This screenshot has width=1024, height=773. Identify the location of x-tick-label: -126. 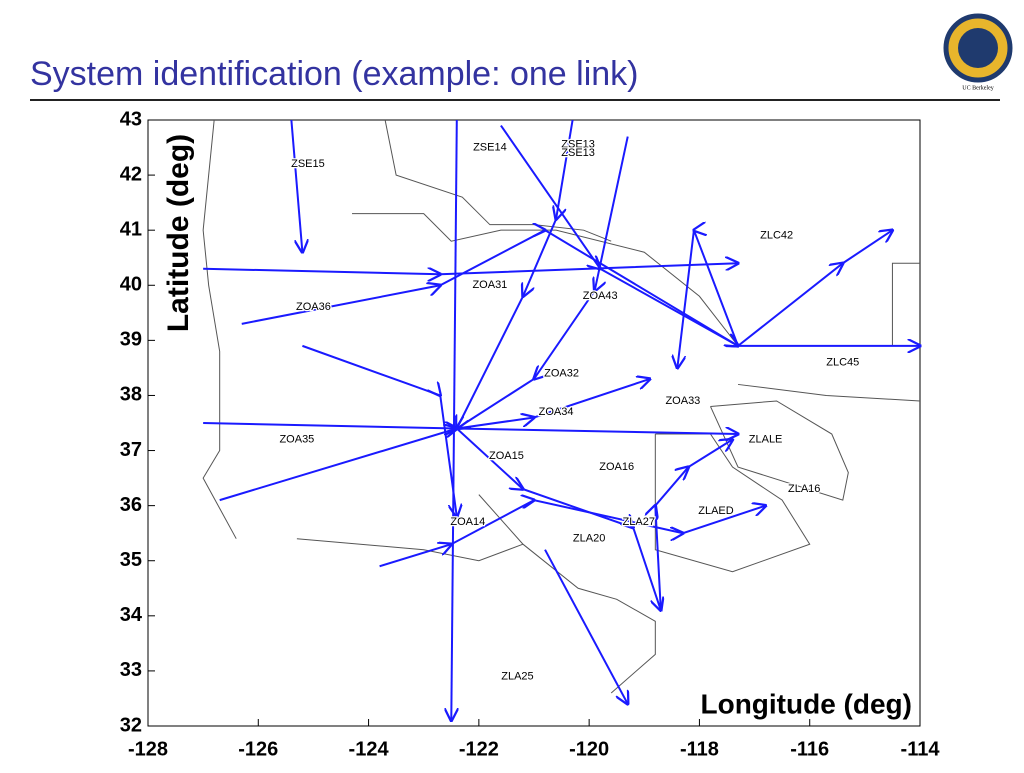
(258, 749).